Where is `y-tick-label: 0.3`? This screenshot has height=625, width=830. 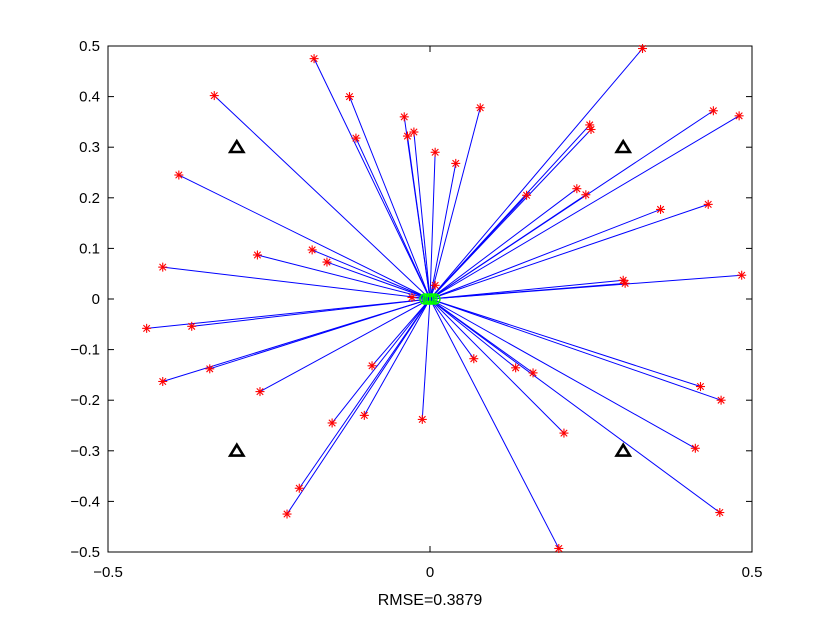 y-tick-label: 0.3 is located at coordinates (89, 147).